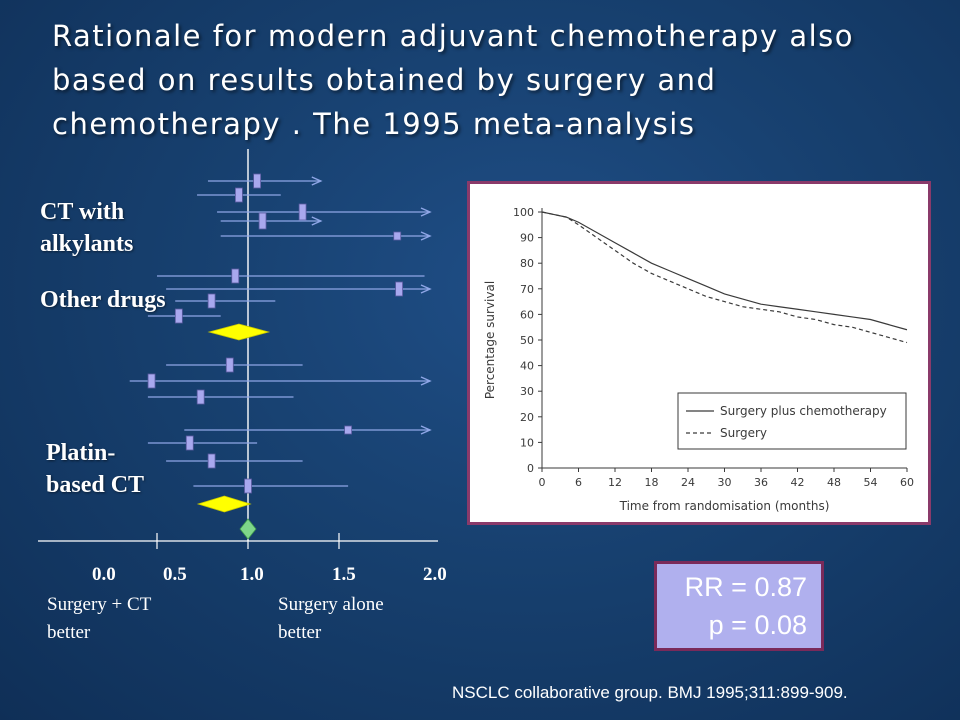  What do you see at coordinates (527, 314) in the screenshot?
I see `km-y-tick-label: 60` at bounding box center [527, 314].